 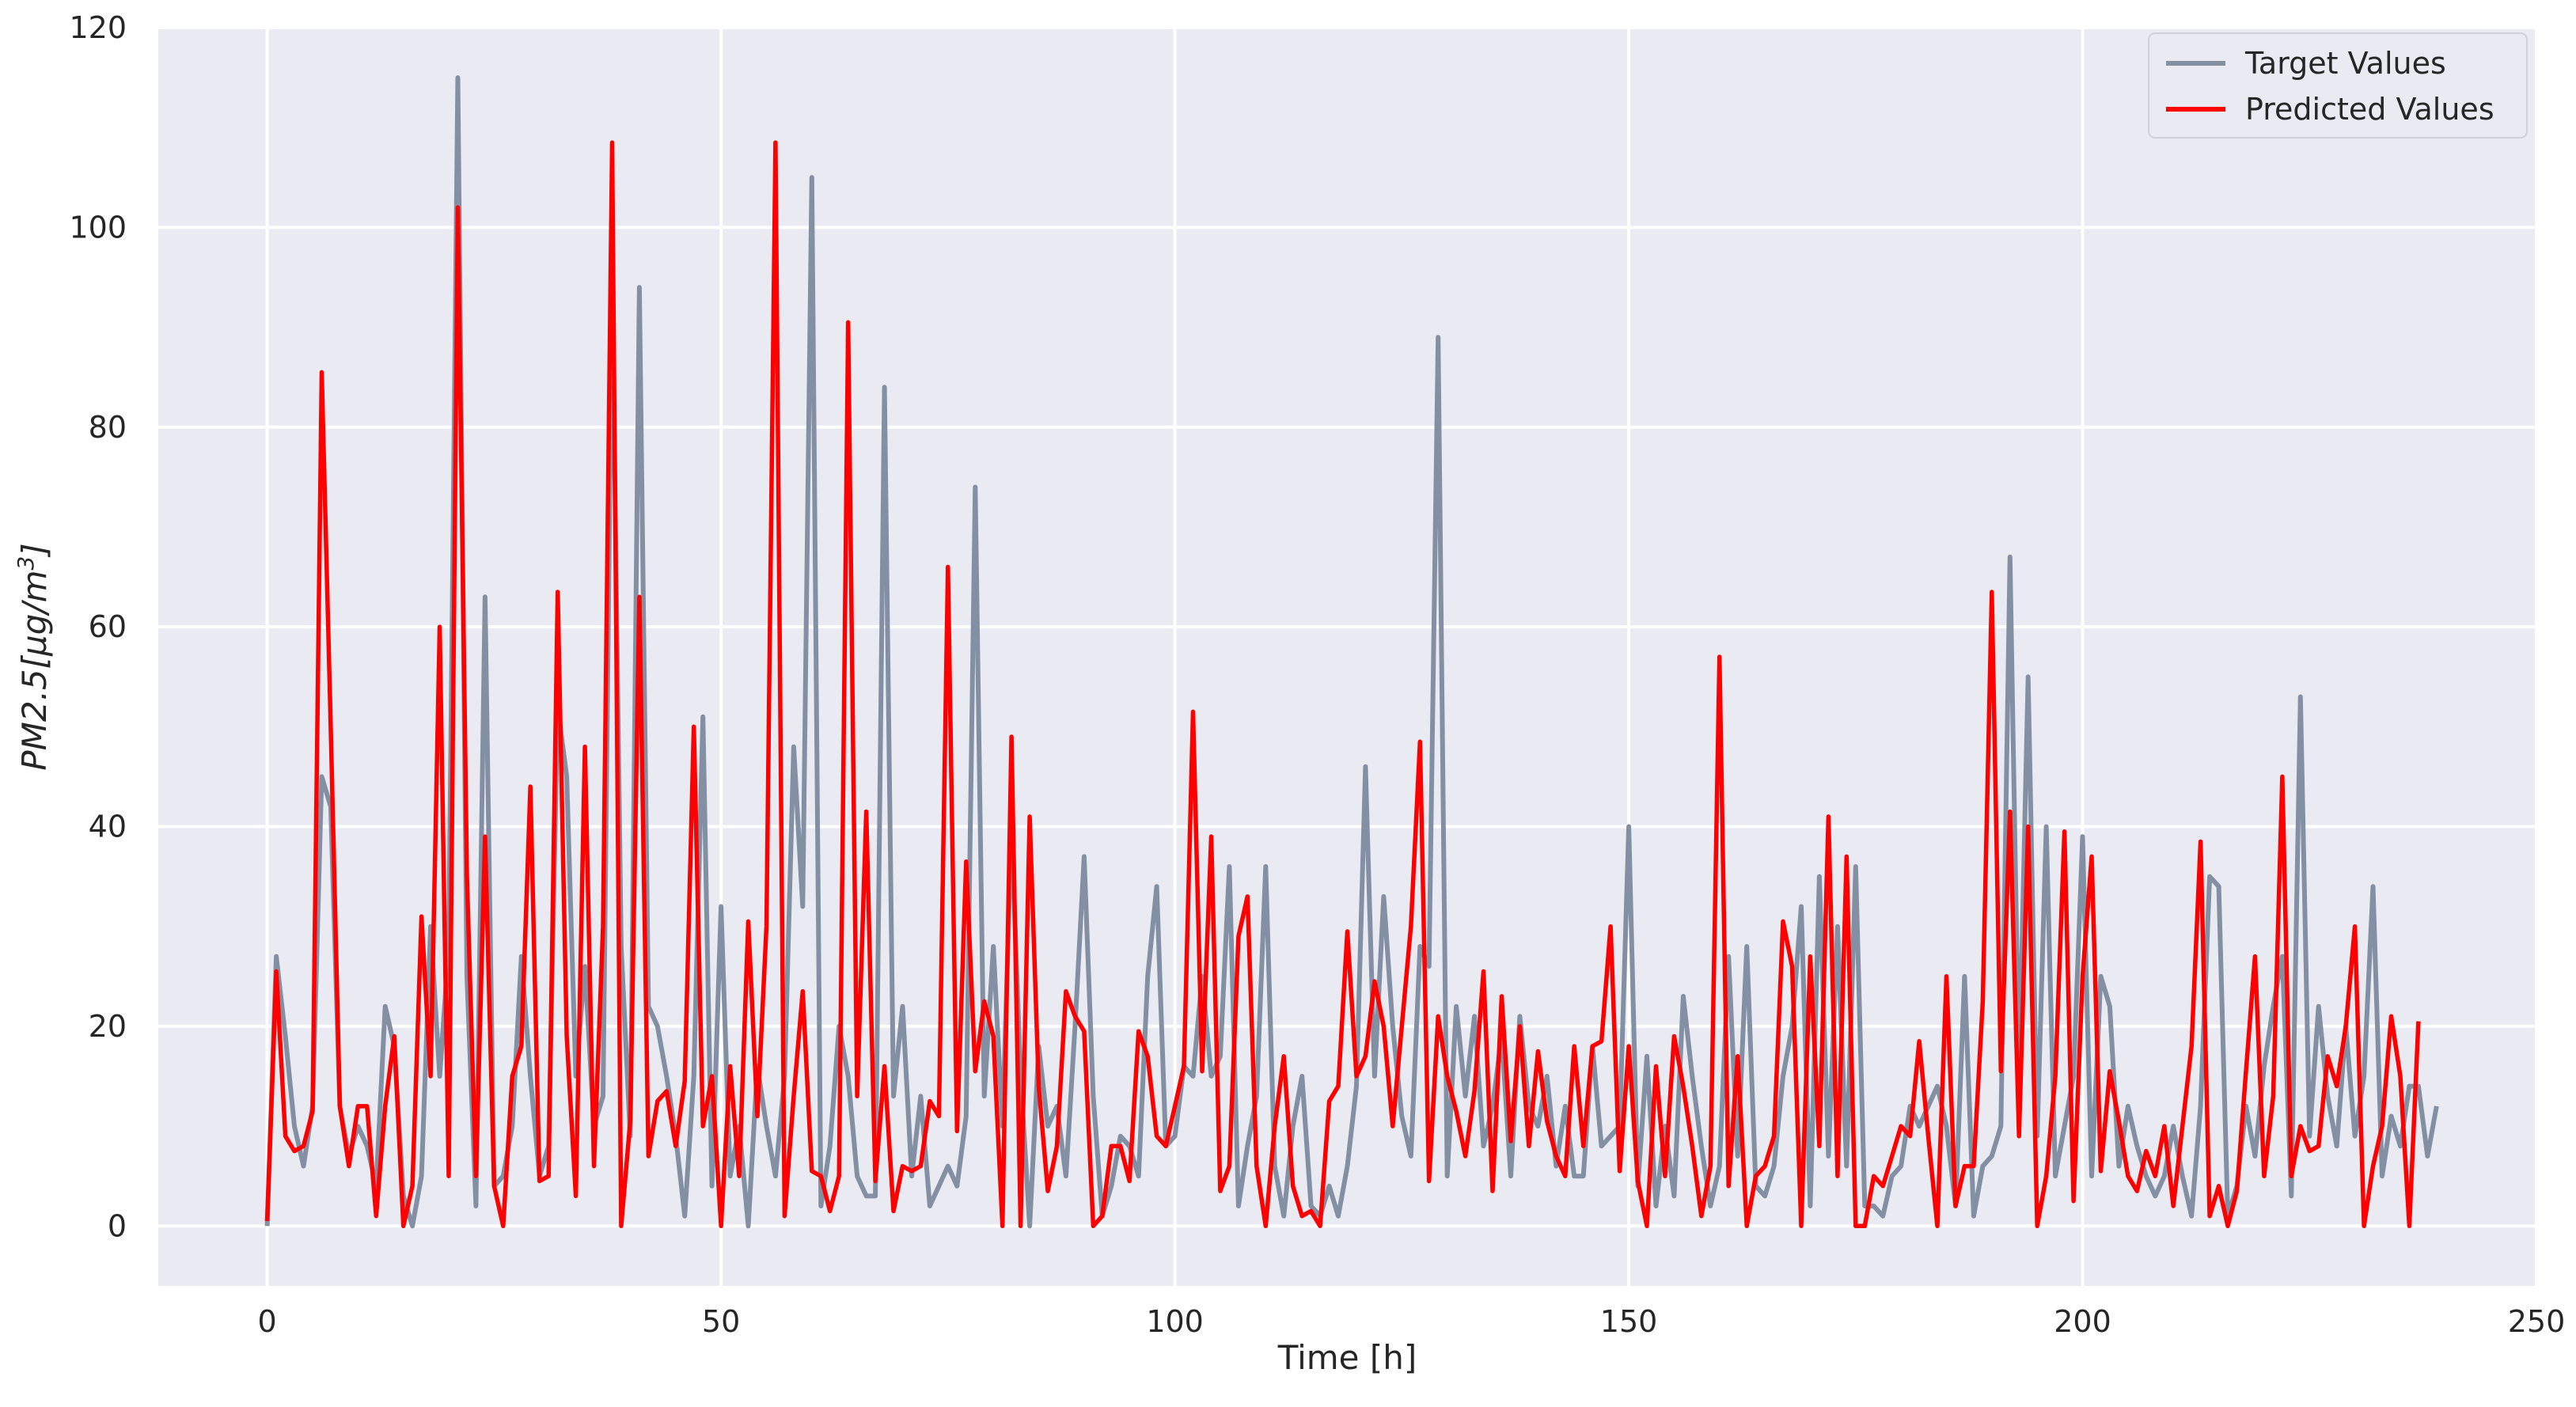 I want to click on x-tick-label: 0, so click(x=267, y=1321).